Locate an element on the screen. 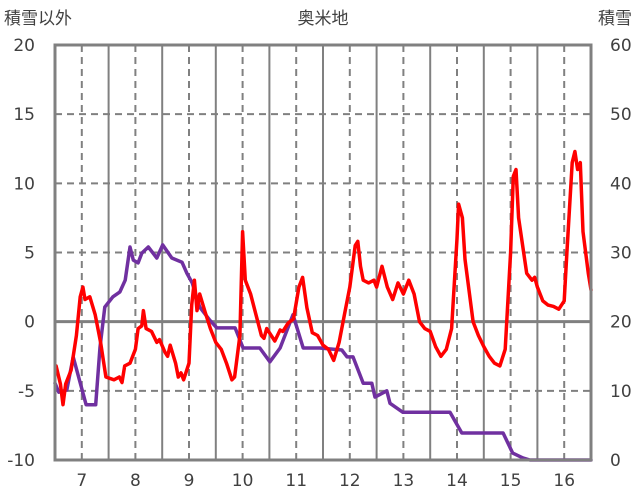 The image size is (636, 501). right-y-tick-label: 60 is located at coordinates (621, 46).